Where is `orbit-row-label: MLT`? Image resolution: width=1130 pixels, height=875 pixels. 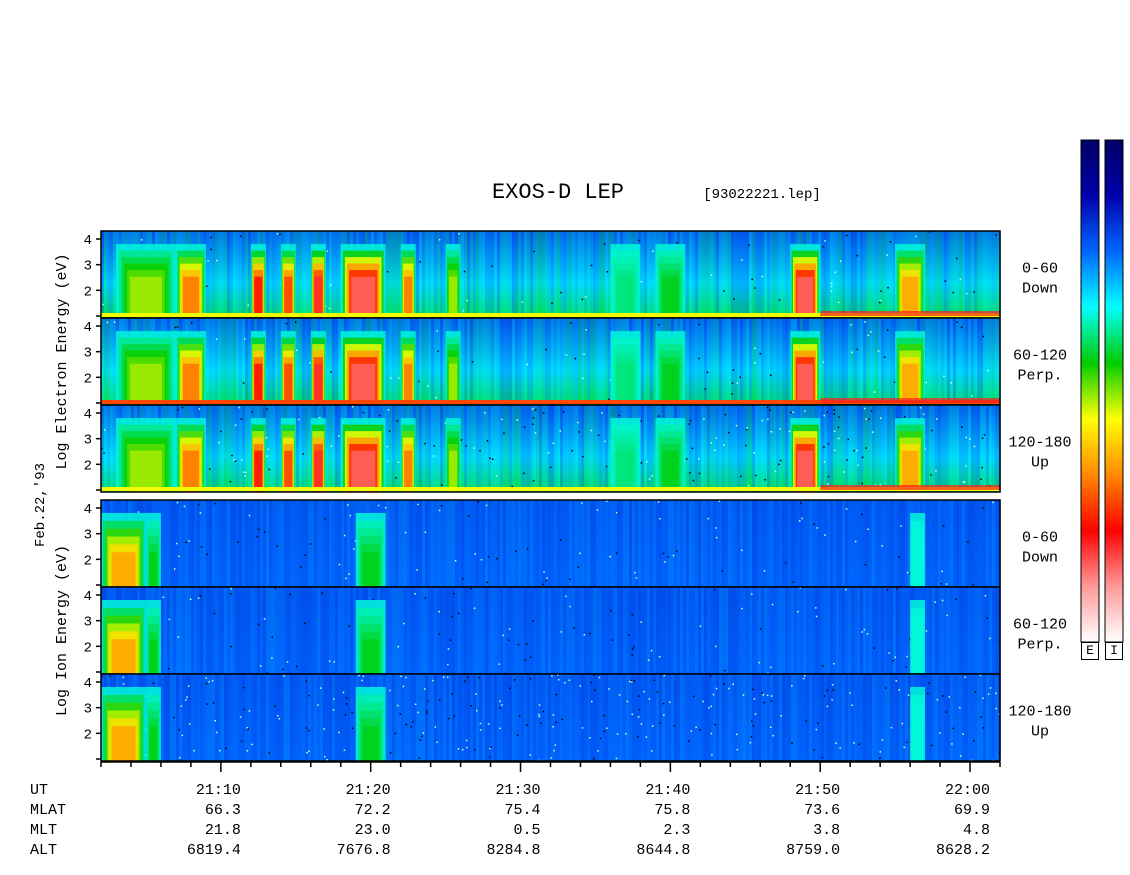 orbit-row-label: MLT is located at coordinates (43, 830).